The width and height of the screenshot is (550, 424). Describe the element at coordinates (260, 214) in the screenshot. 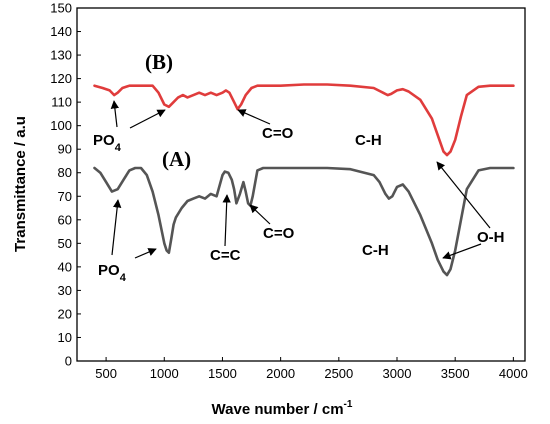

I see `arrow-co-a` at that location.